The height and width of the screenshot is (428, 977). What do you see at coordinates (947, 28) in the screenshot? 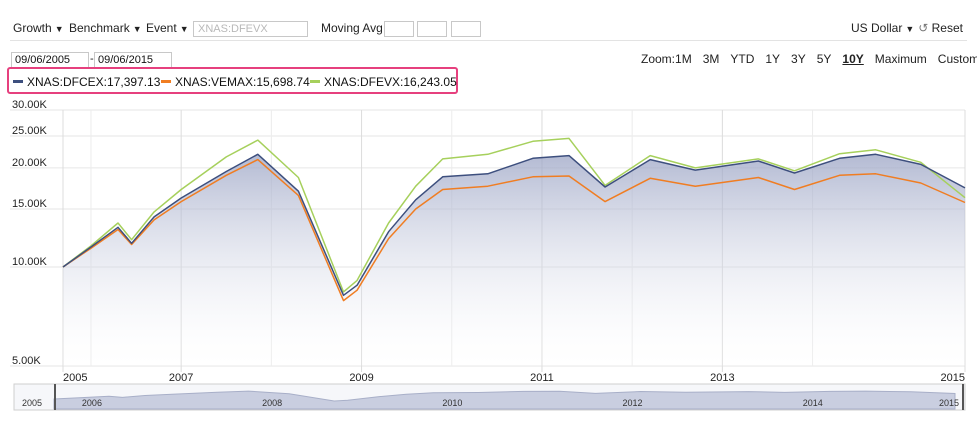
I see `reset-label: Reset` at bounding box center [947, 28].